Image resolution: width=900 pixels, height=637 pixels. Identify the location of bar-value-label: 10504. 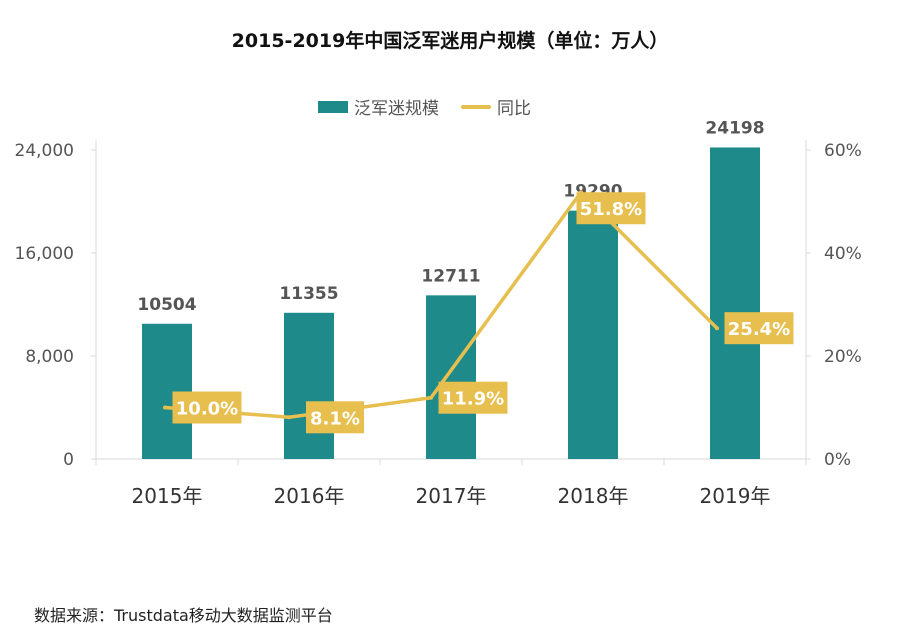
(166, 305).